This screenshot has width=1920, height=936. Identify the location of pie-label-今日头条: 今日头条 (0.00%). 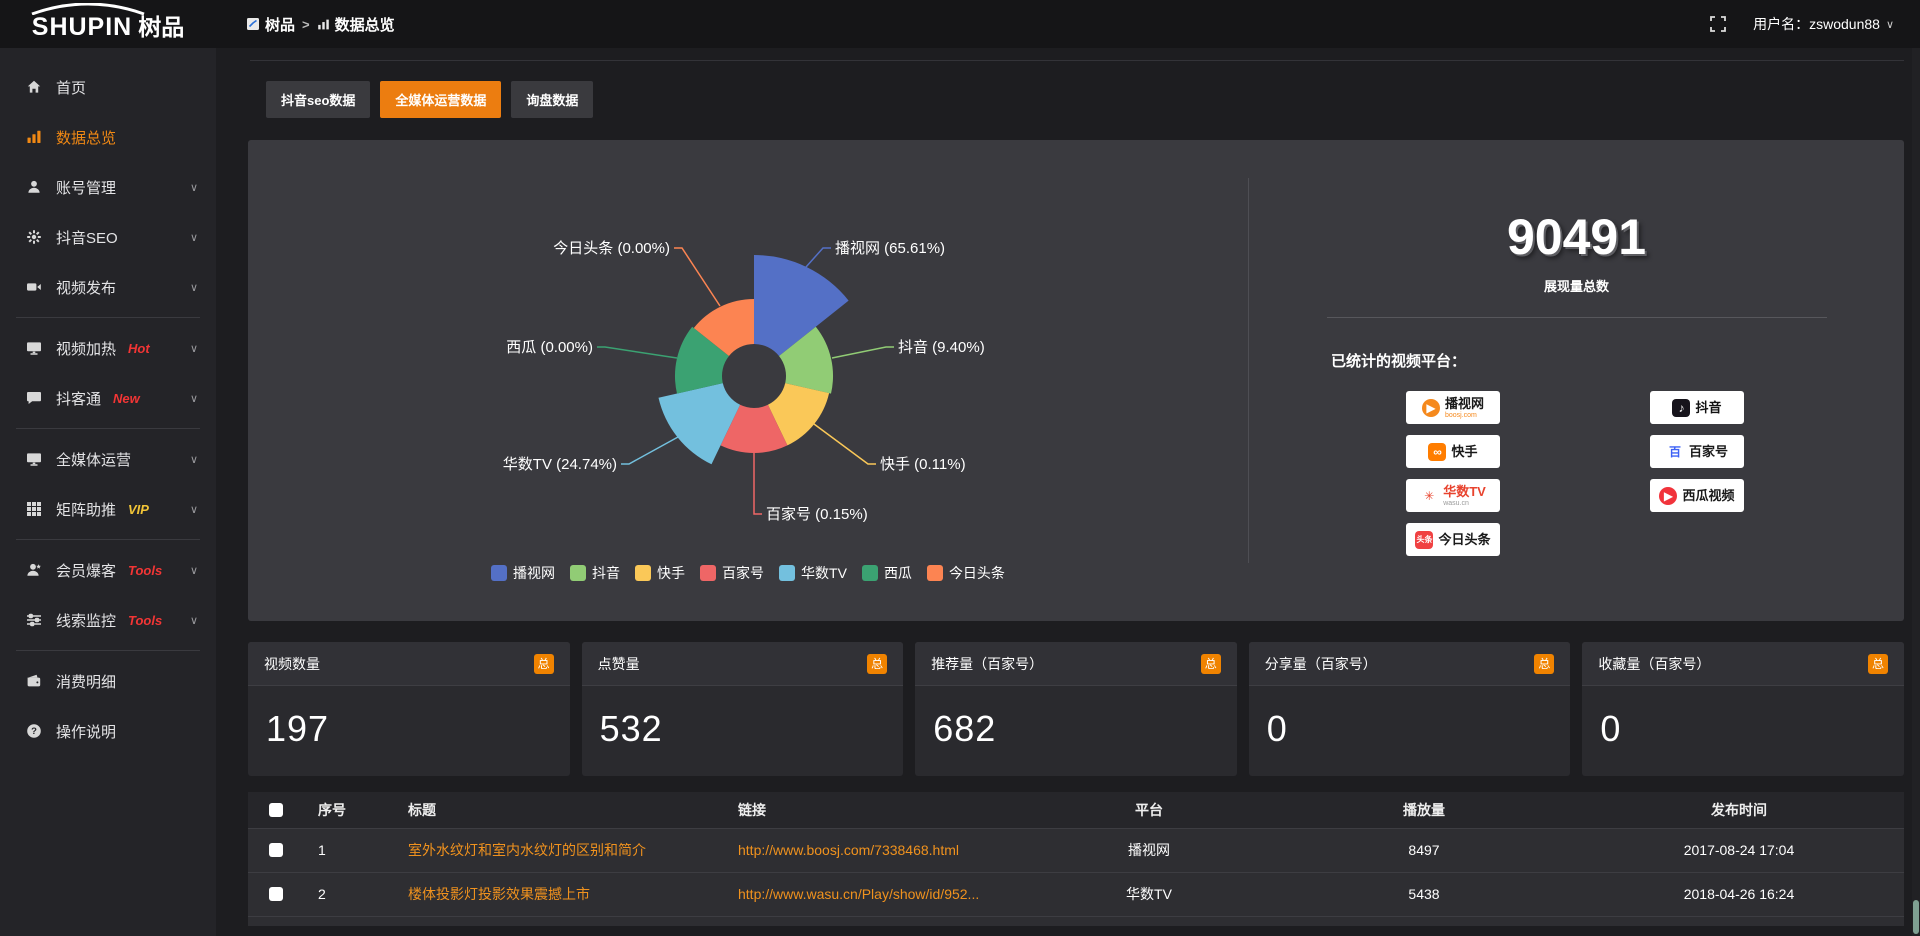
(611, 248).